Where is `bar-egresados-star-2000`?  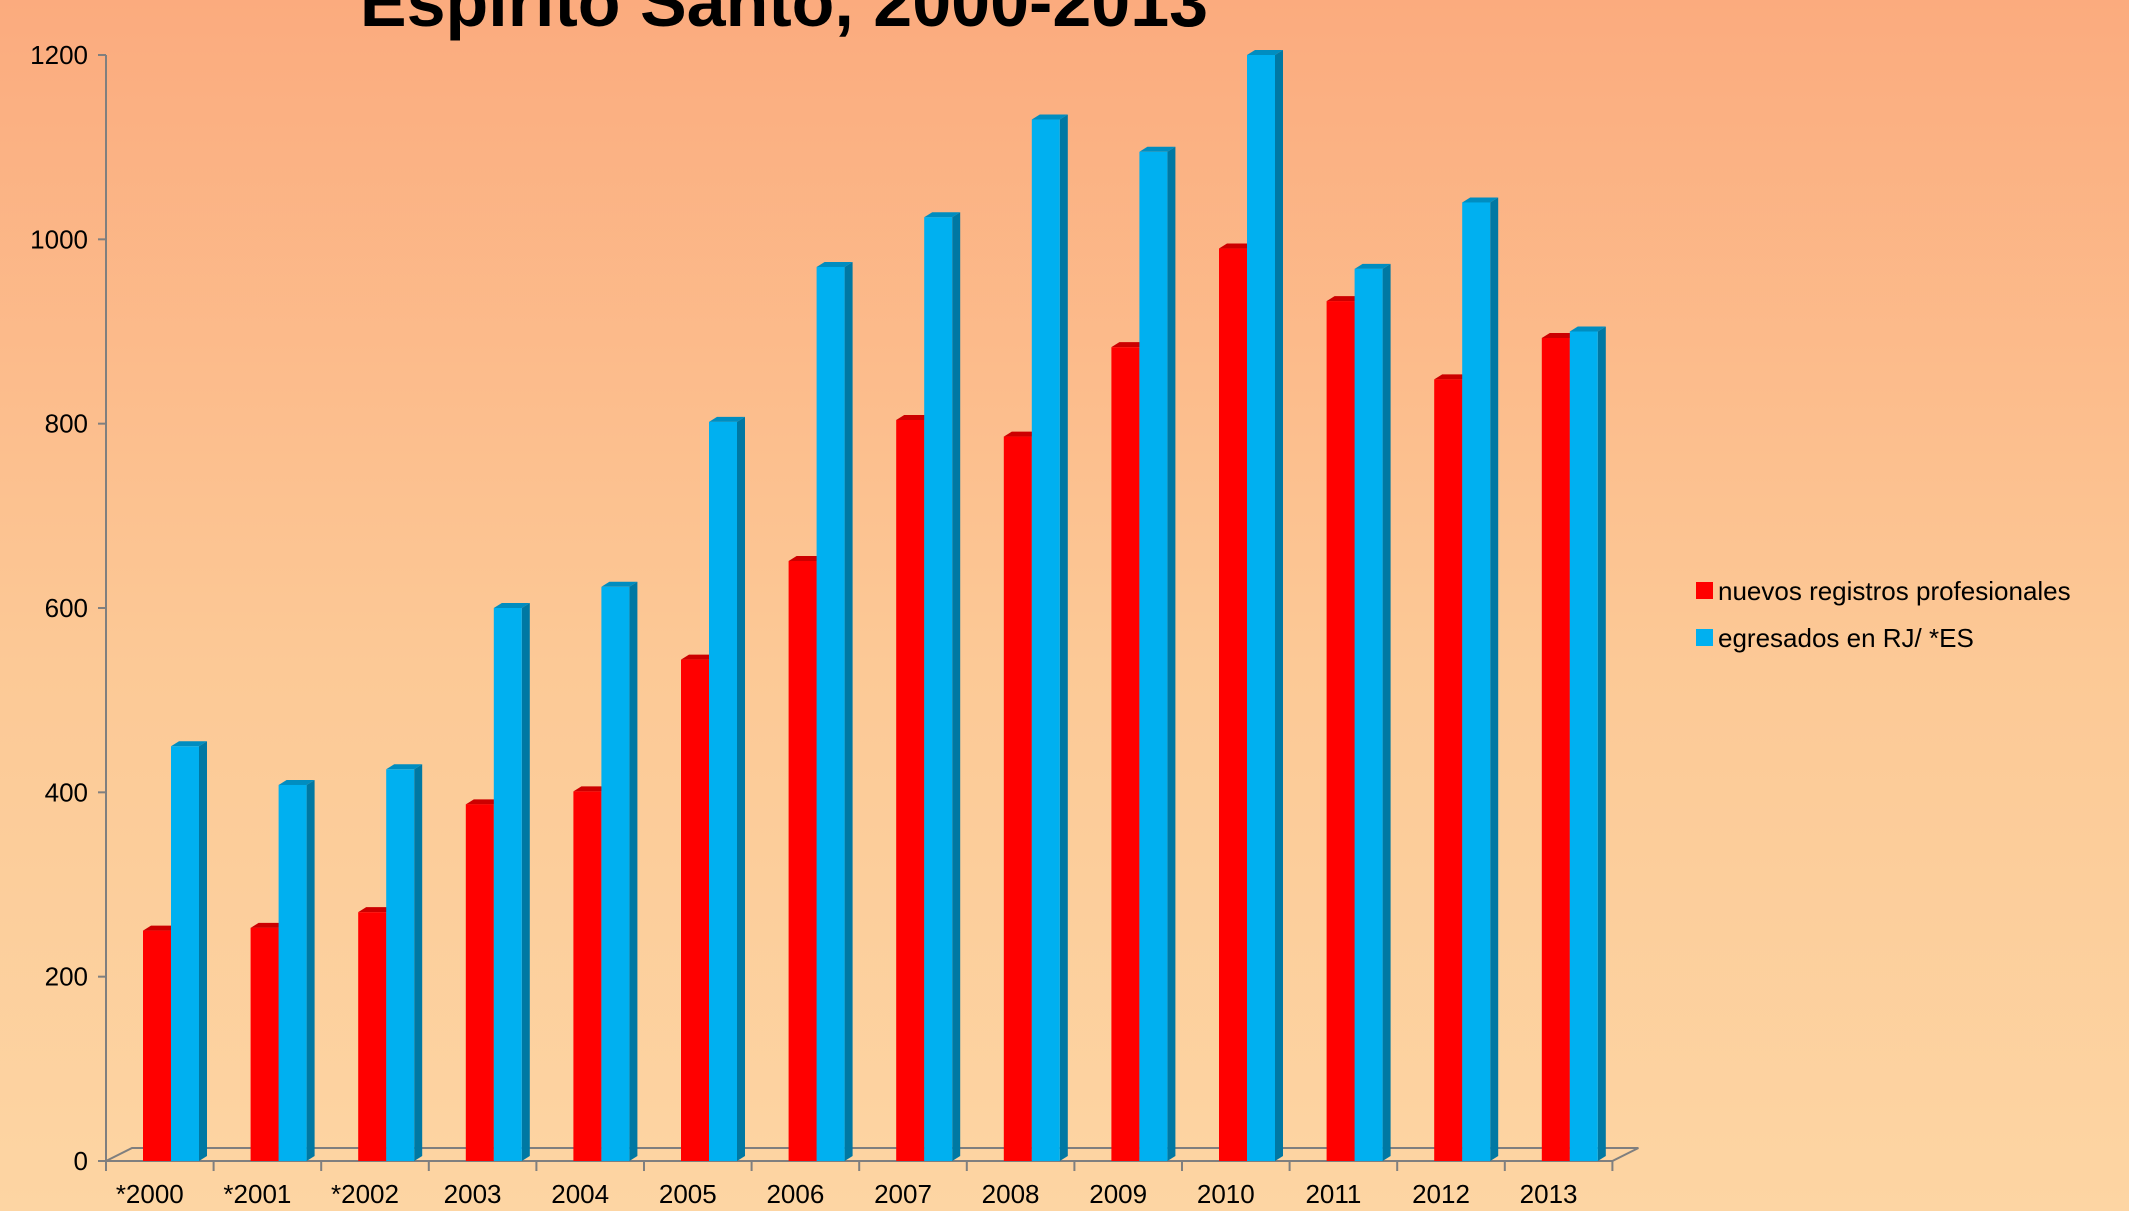 bar-egresados-star-2000 is located at coordinates (189, 951).